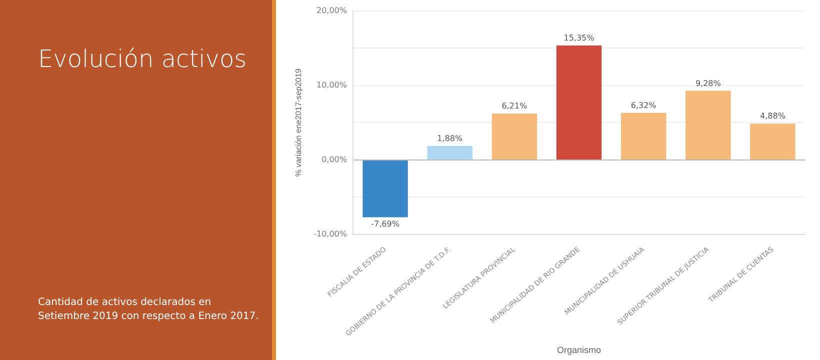 This screenshot has width=820, height=360. I want to click on data-label: 6,32%, so click(643, 105).